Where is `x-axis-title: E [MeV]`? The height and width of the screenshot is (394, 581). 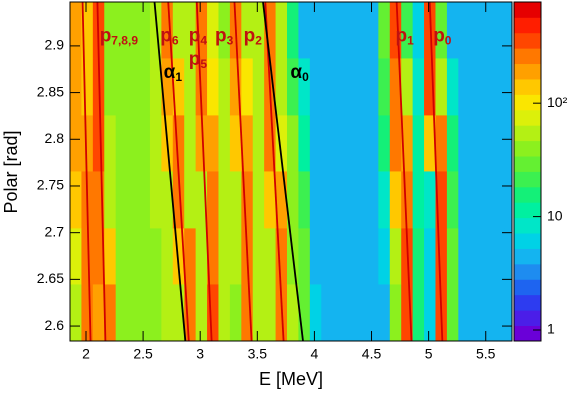
x-axis-title: E [MeV] is located at coordinates (291, 379).